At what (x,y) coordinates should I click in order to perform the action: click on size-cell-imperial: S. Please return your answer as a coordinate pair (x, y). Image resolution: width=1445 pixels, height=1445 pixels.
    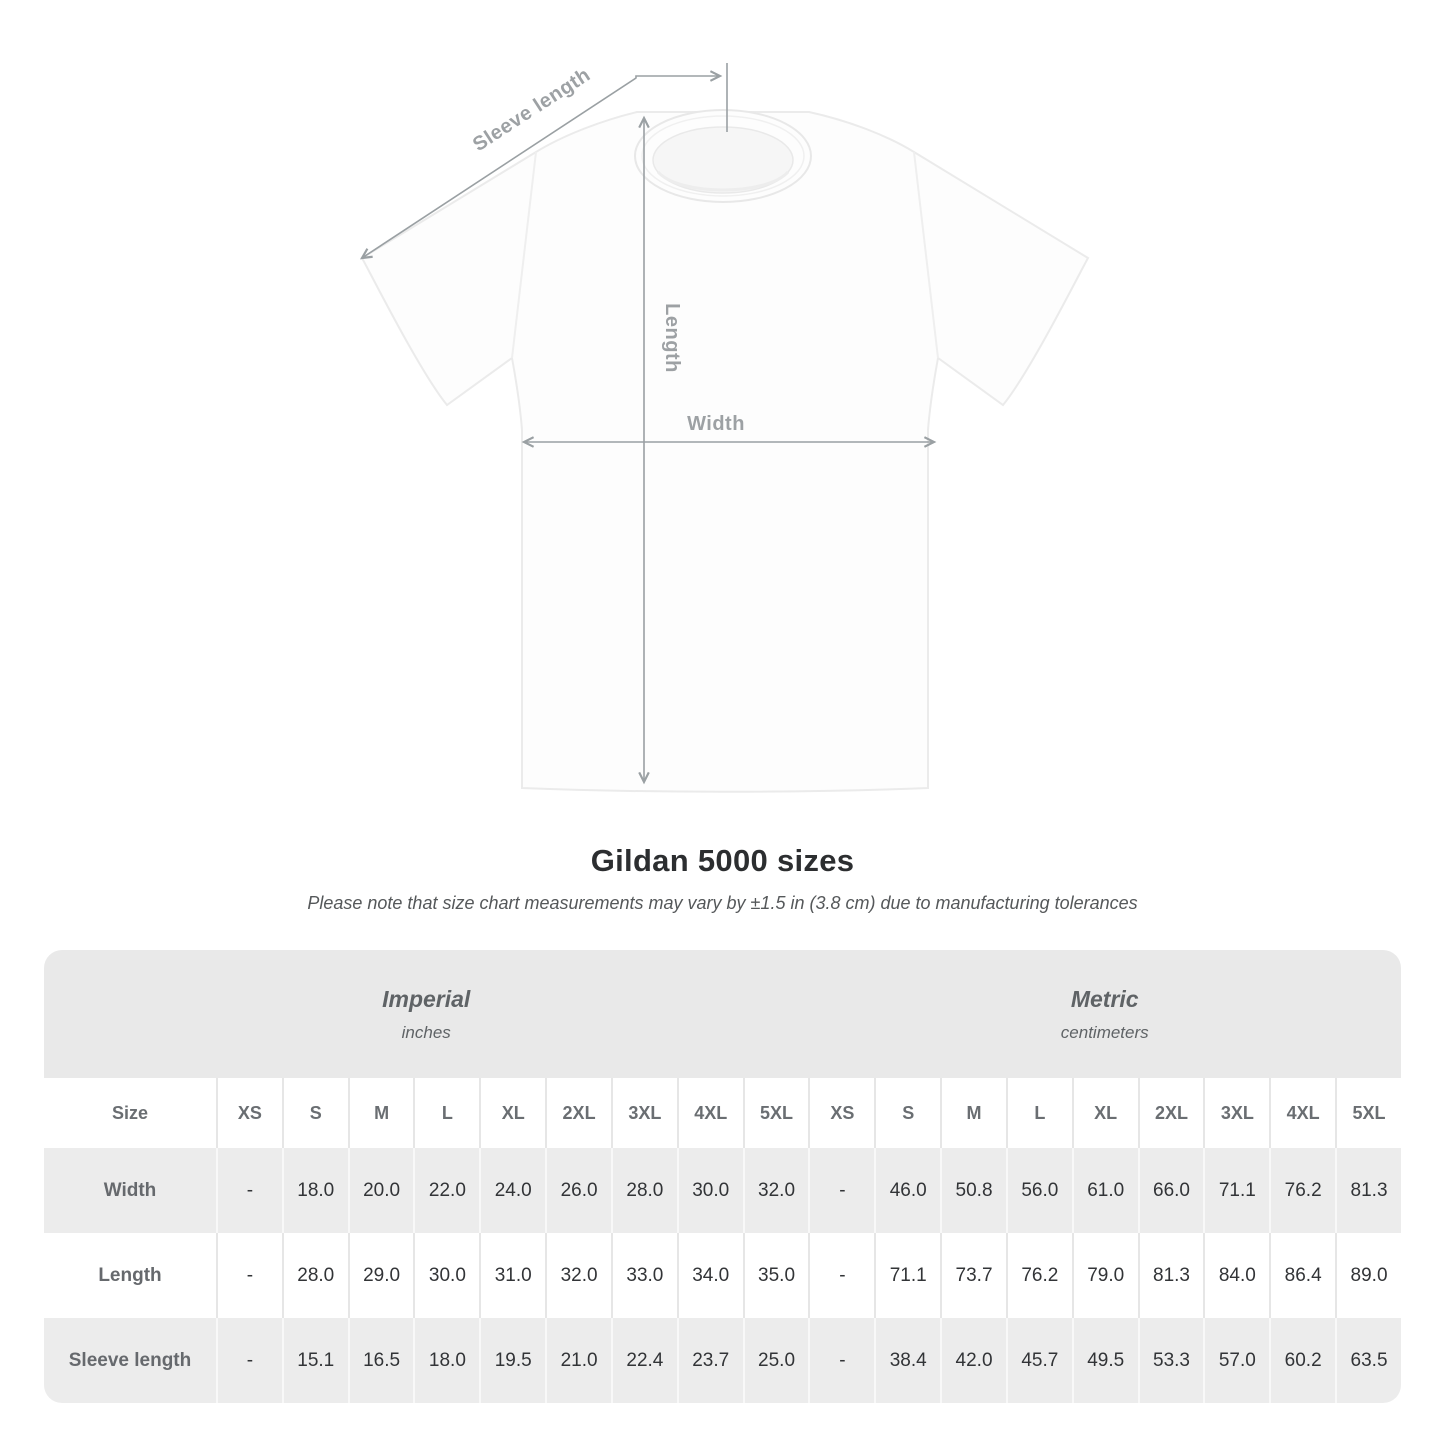
    Looking at the image, I should click on (314, 1113).